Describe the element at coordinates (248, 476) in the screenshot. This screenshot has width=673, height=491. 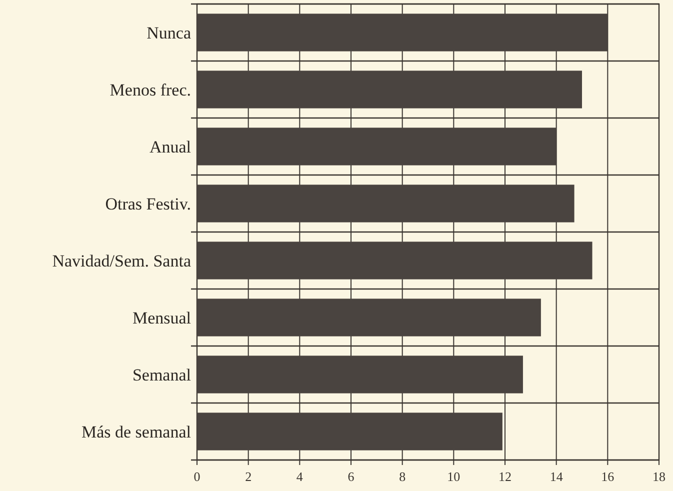
I see `x-tick-label: 2` at that location.